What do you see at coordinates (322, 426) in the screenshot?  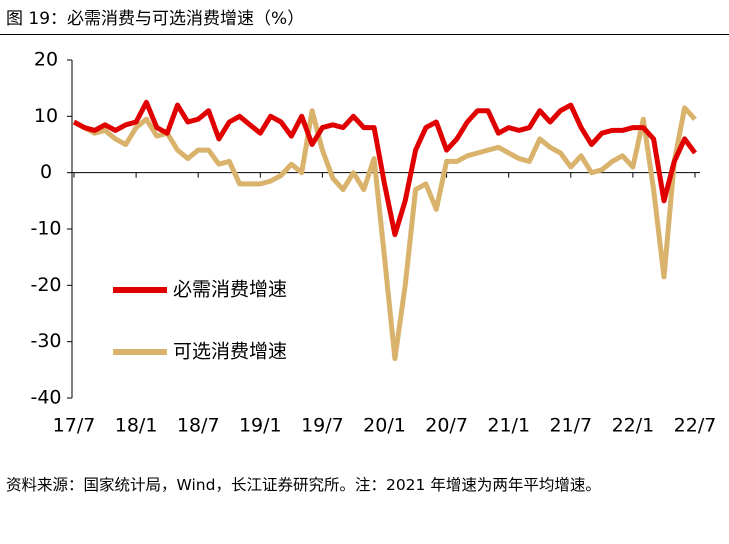 I see `x-tick-label: 19/7` at bounding box center [322, 426].